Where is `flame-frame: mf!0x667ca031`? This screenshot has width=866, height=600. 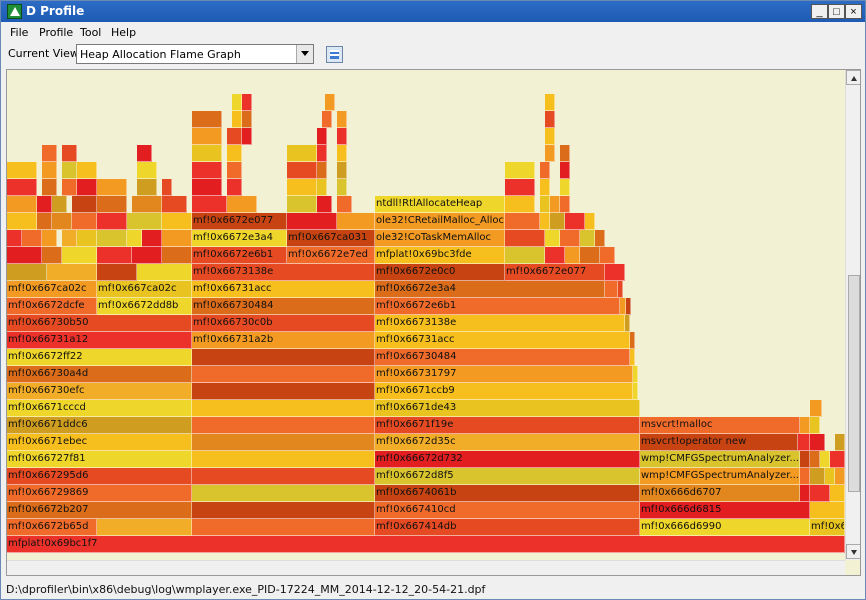 flame-frame: mf!0x667ca031 is located at coordinates (331, 238).